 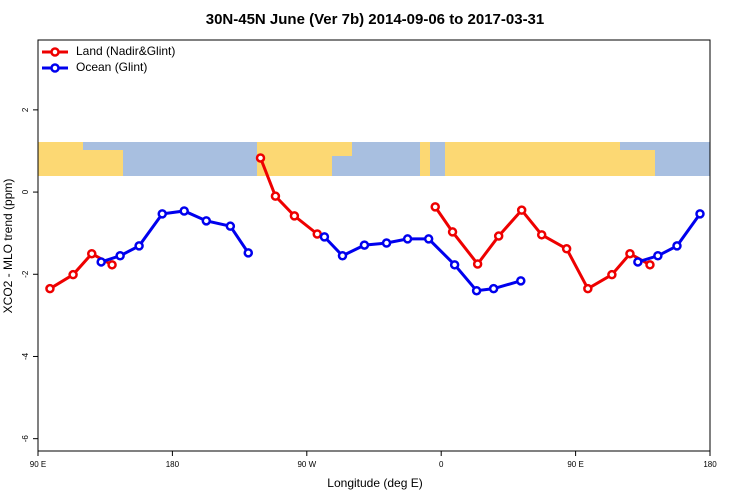 What do you see at coordinates (25, 191) in the screenshot?
I see `y-tick-label: 0` at bounding box center [25, 191].